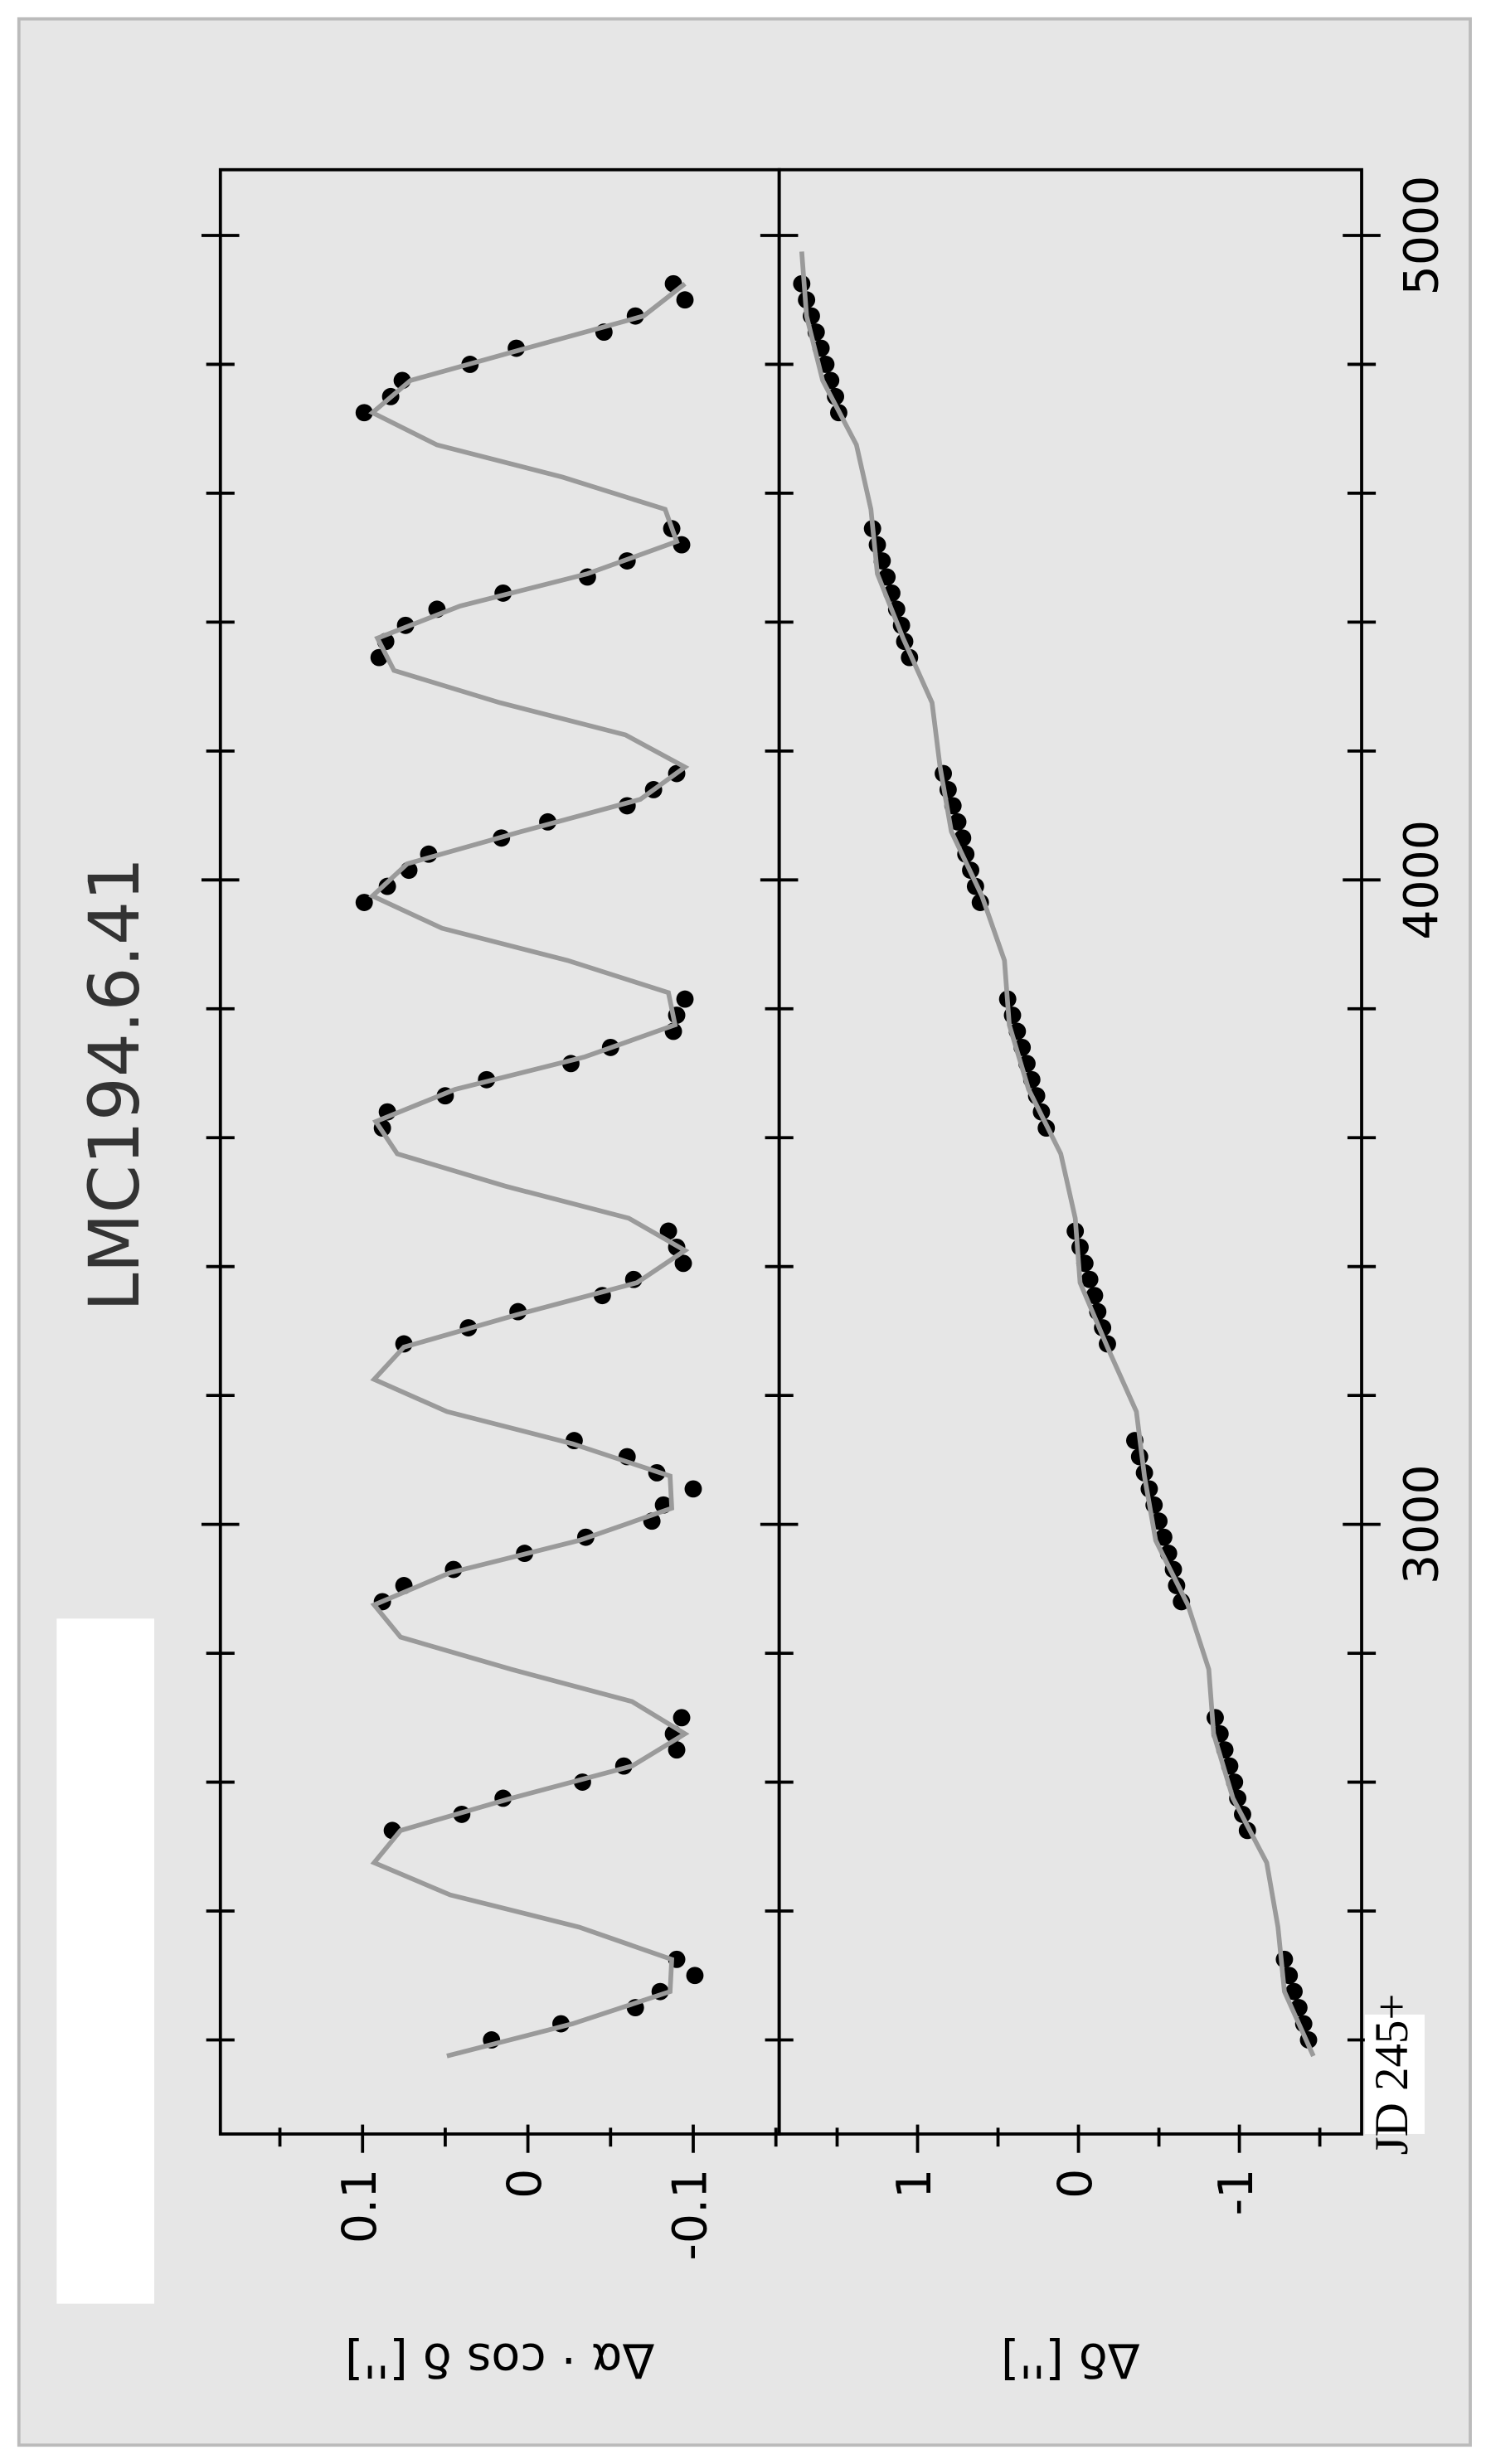  Describe the element at coordinates (690, 2215) in the screenshot. I see `y-tick-label: -0.1` at that location.